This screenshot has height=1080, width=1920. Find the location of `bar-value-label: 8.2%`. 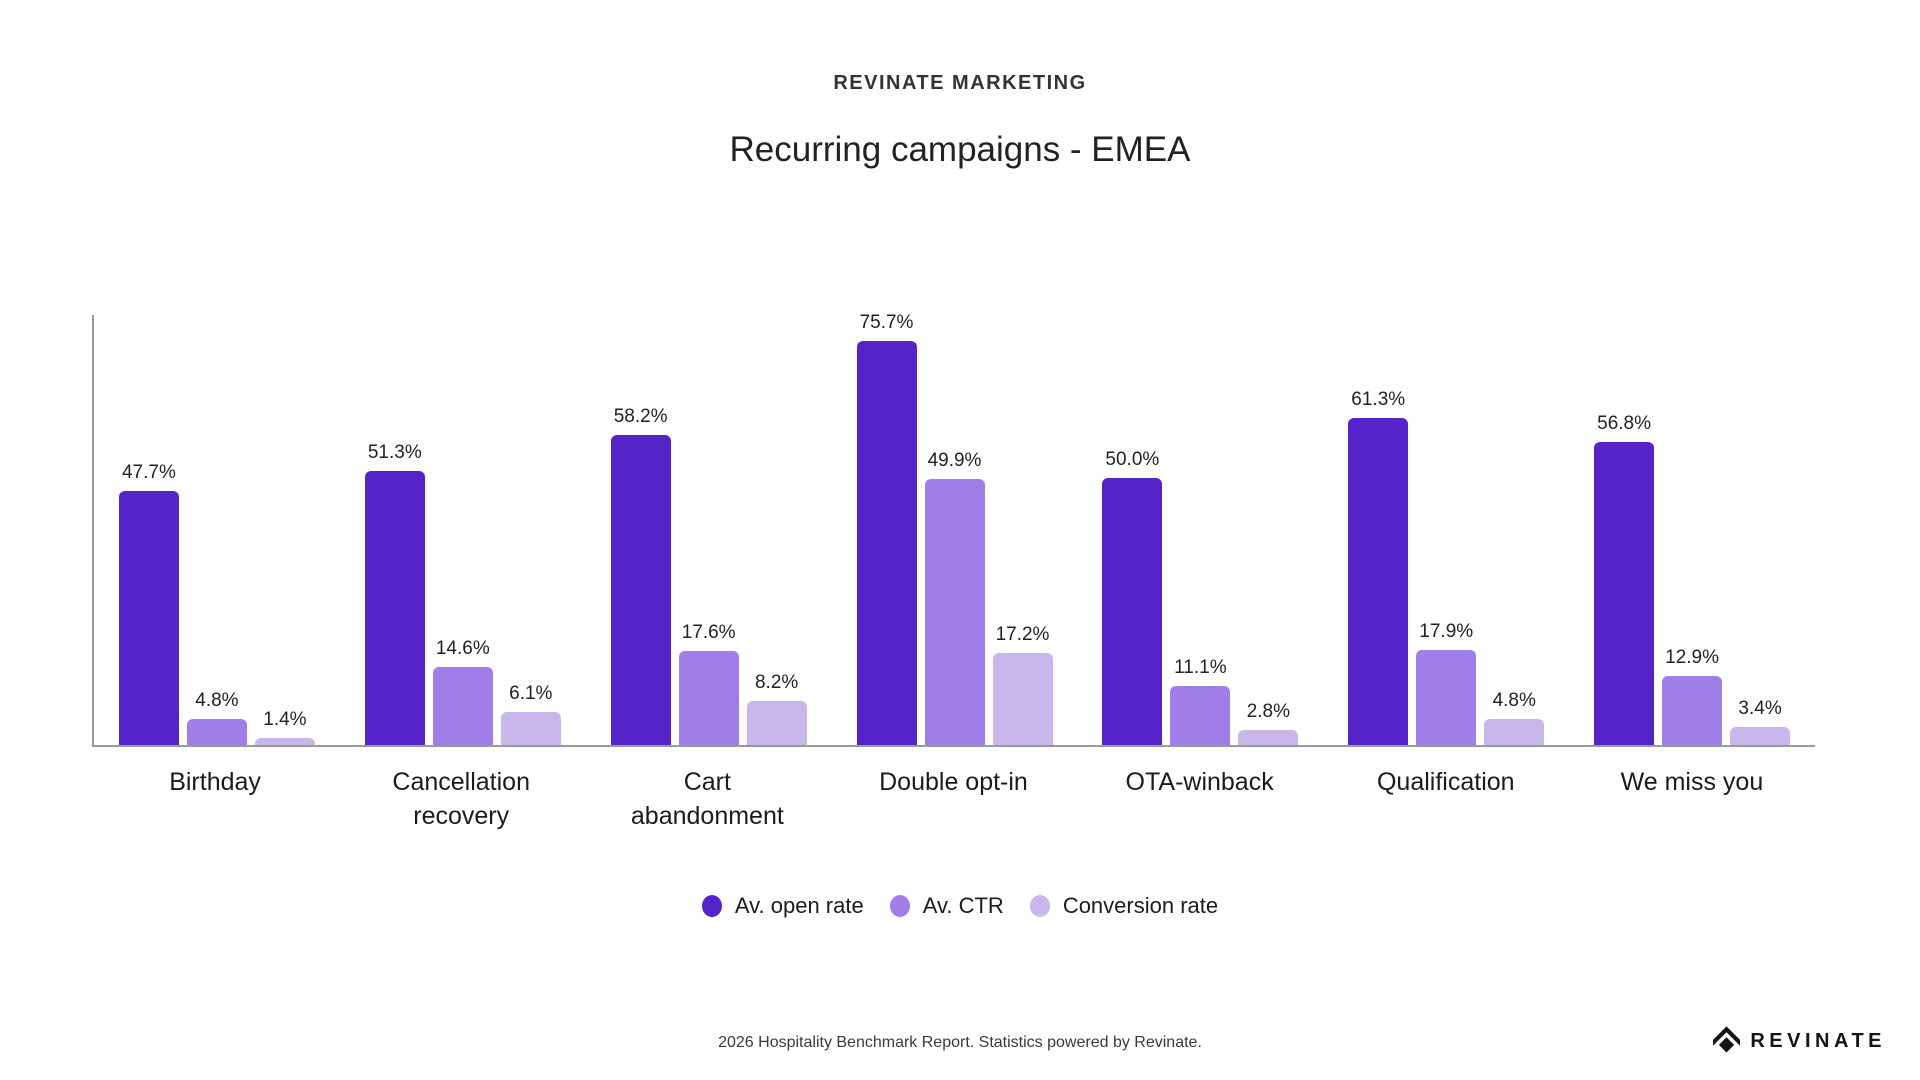

bar-value-label: 8.2% is located at coordinates (776, 683).